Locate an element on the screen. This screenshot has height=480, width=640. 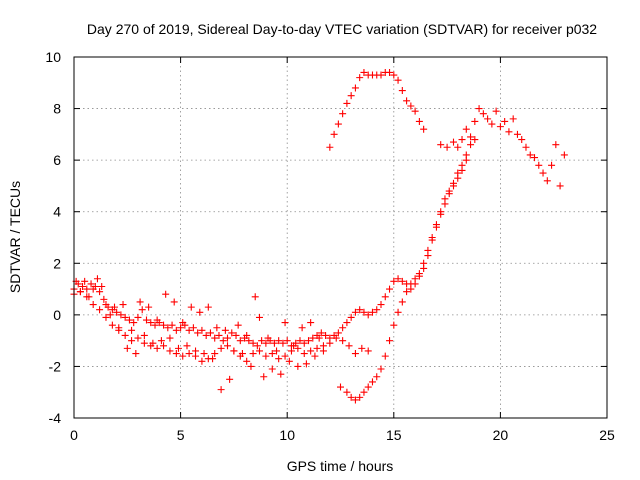
y-tick-label: 2 is located at coordinates (57, 263).